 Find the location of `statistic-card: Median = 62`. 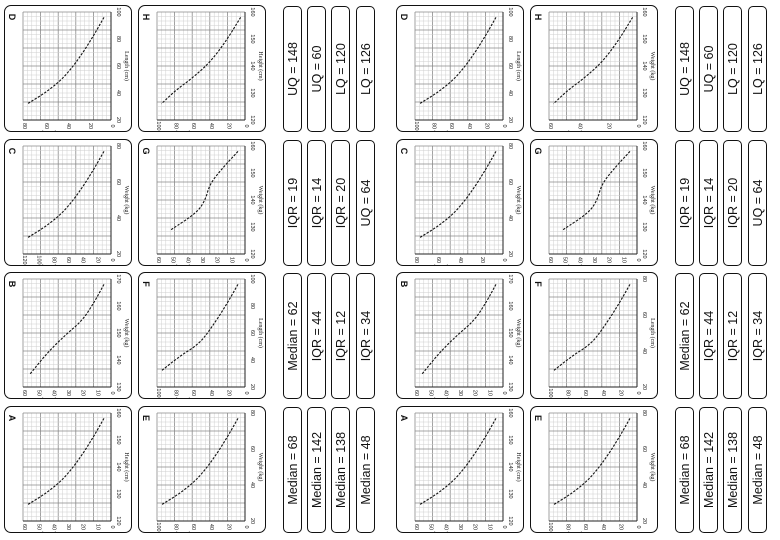

statistic-card: Median = 62 is located at coordinates (684, 336).